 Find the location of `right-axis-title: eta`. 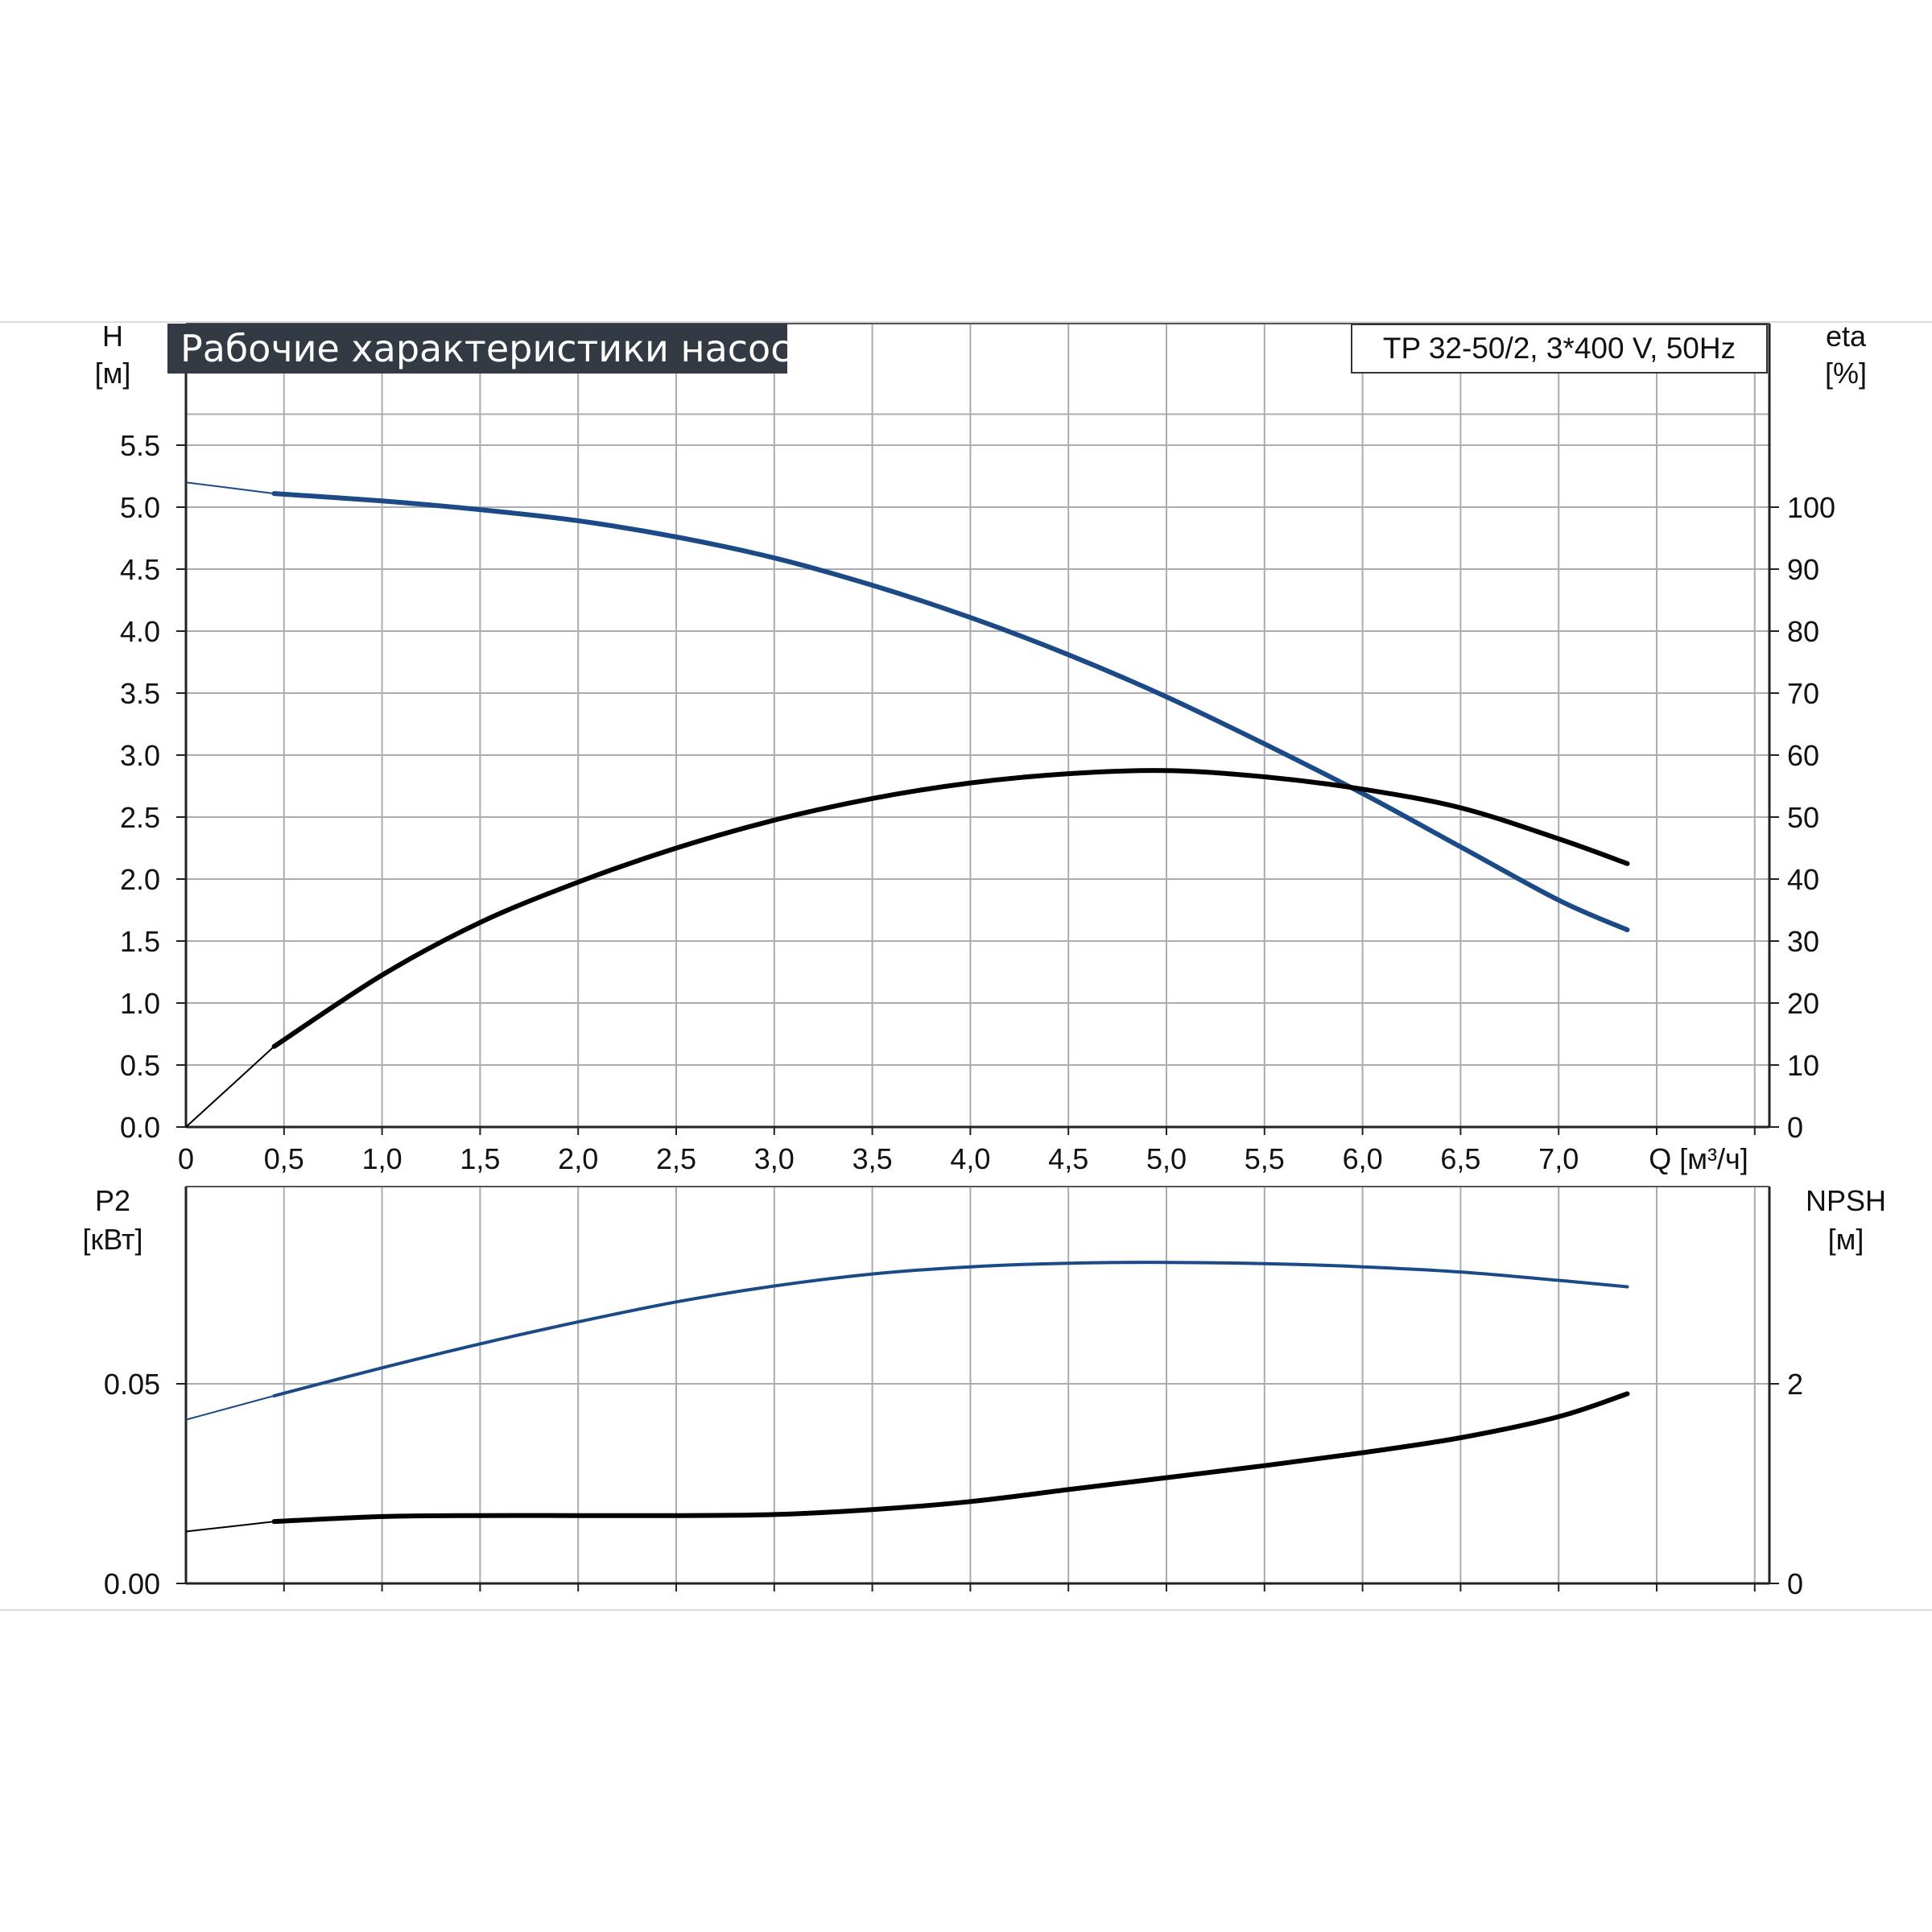

right-axis-title: eta is located at coordinates (1847, 336).